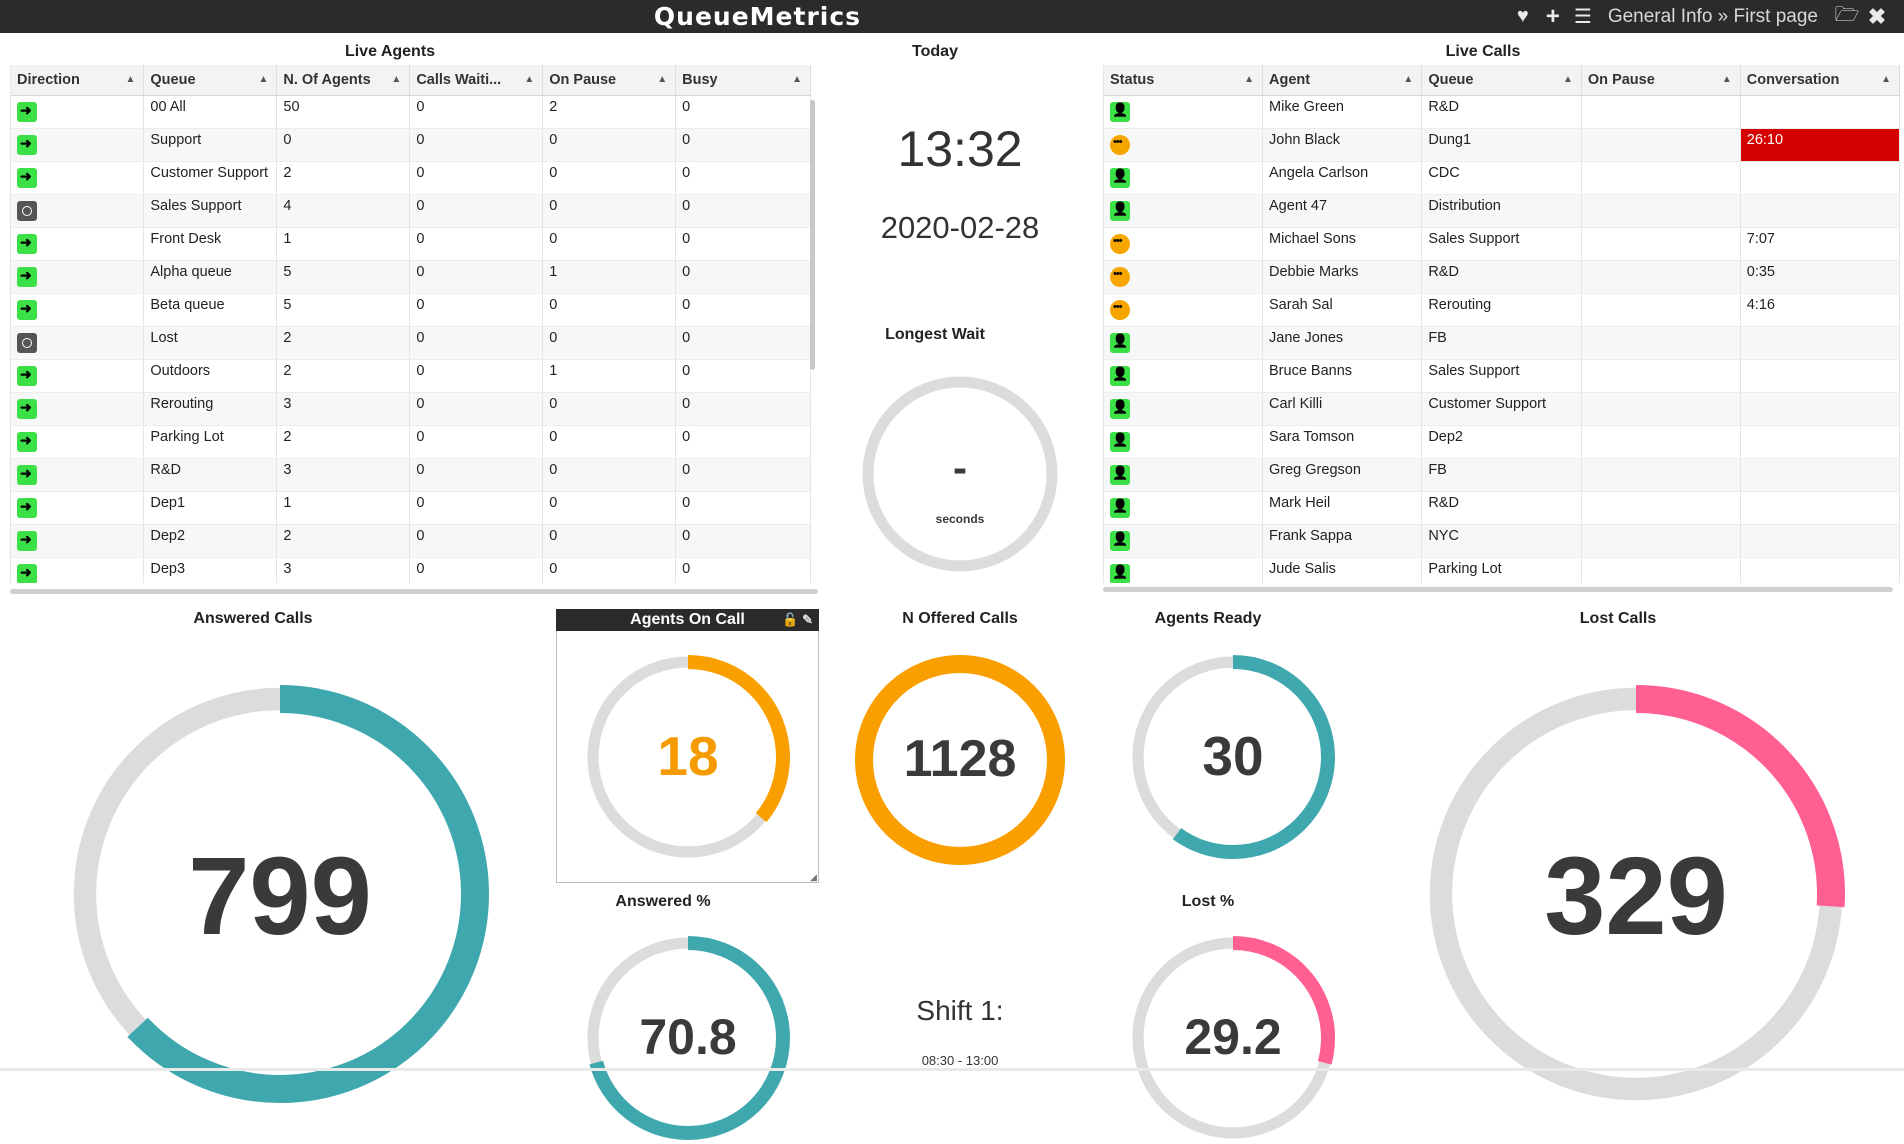 The width and height of the screenshot is (1904, 1144). Describe the element at coordinates (1522, 16) in the screenshot. I see `heart-icon: ♥` at that location.